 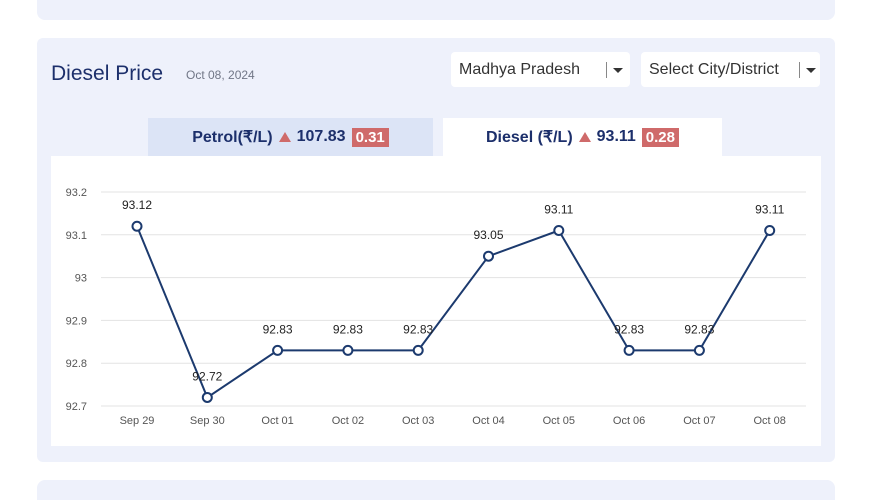 I want to click on x-tick-label: Oct 07, so click(x=699, y=421).